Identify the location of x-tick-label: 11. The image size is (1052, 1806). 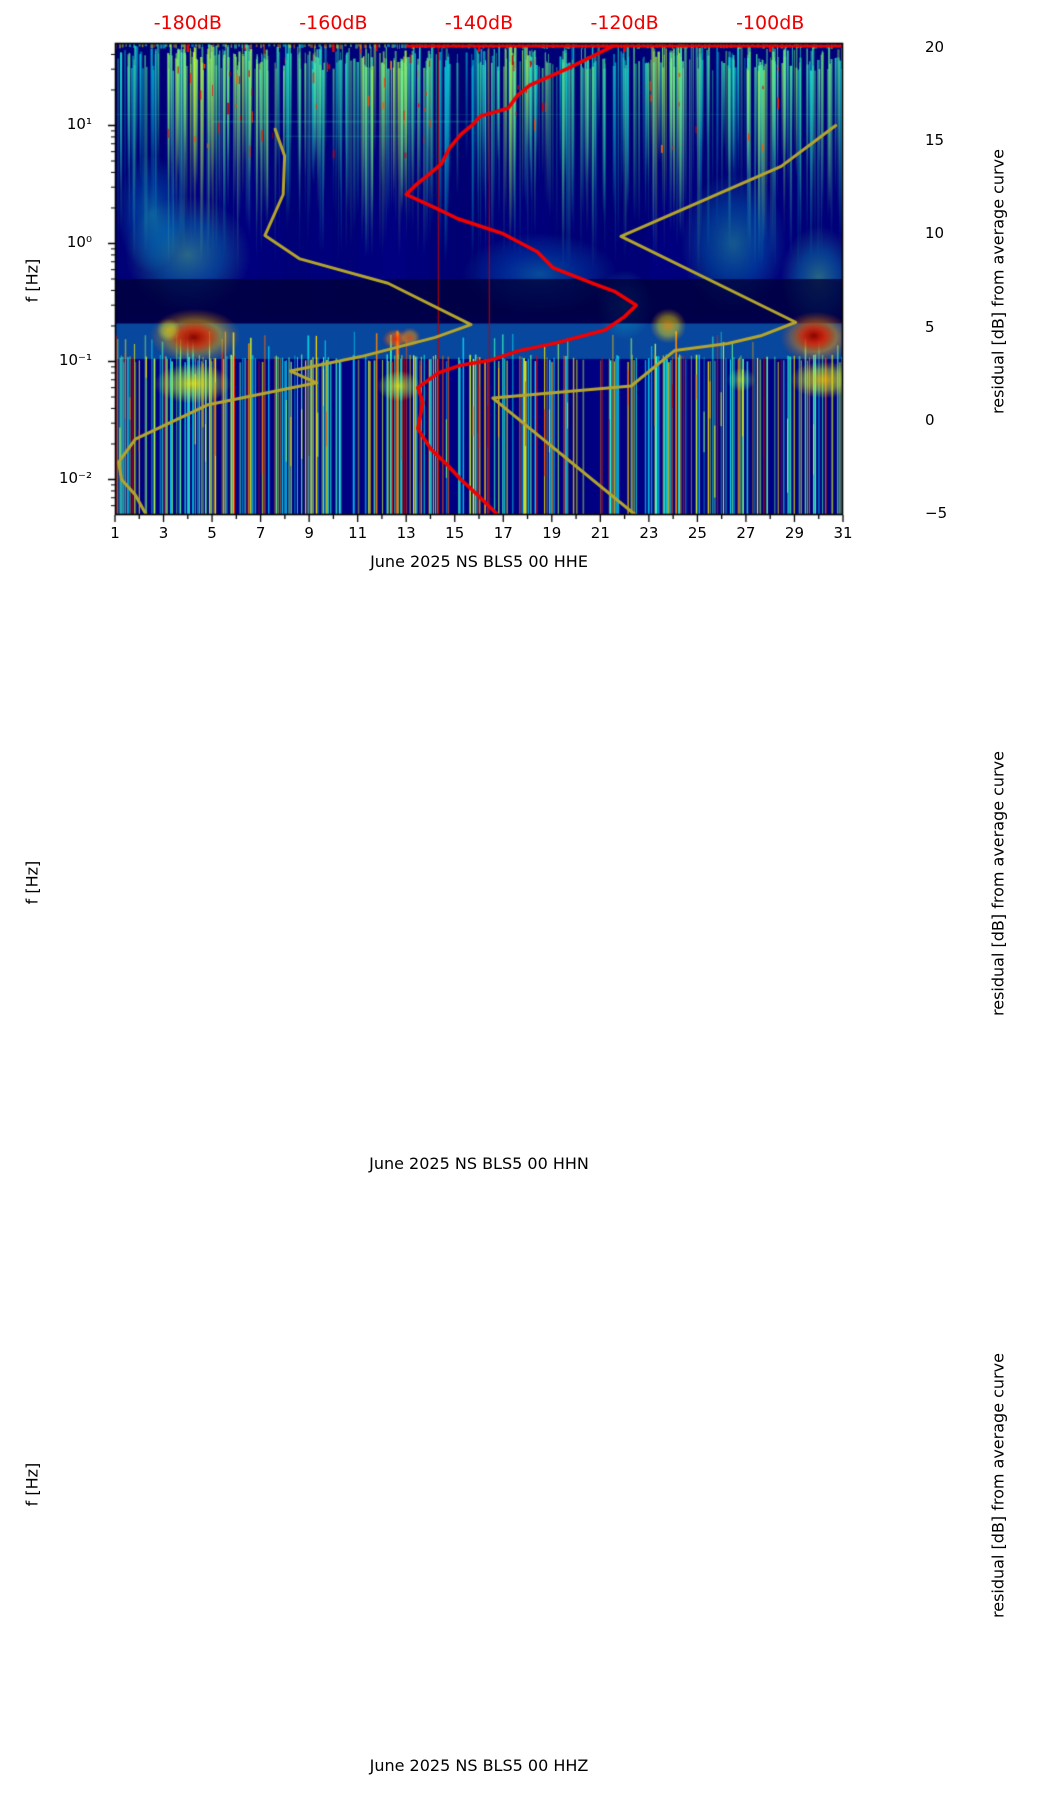
(358, 533).